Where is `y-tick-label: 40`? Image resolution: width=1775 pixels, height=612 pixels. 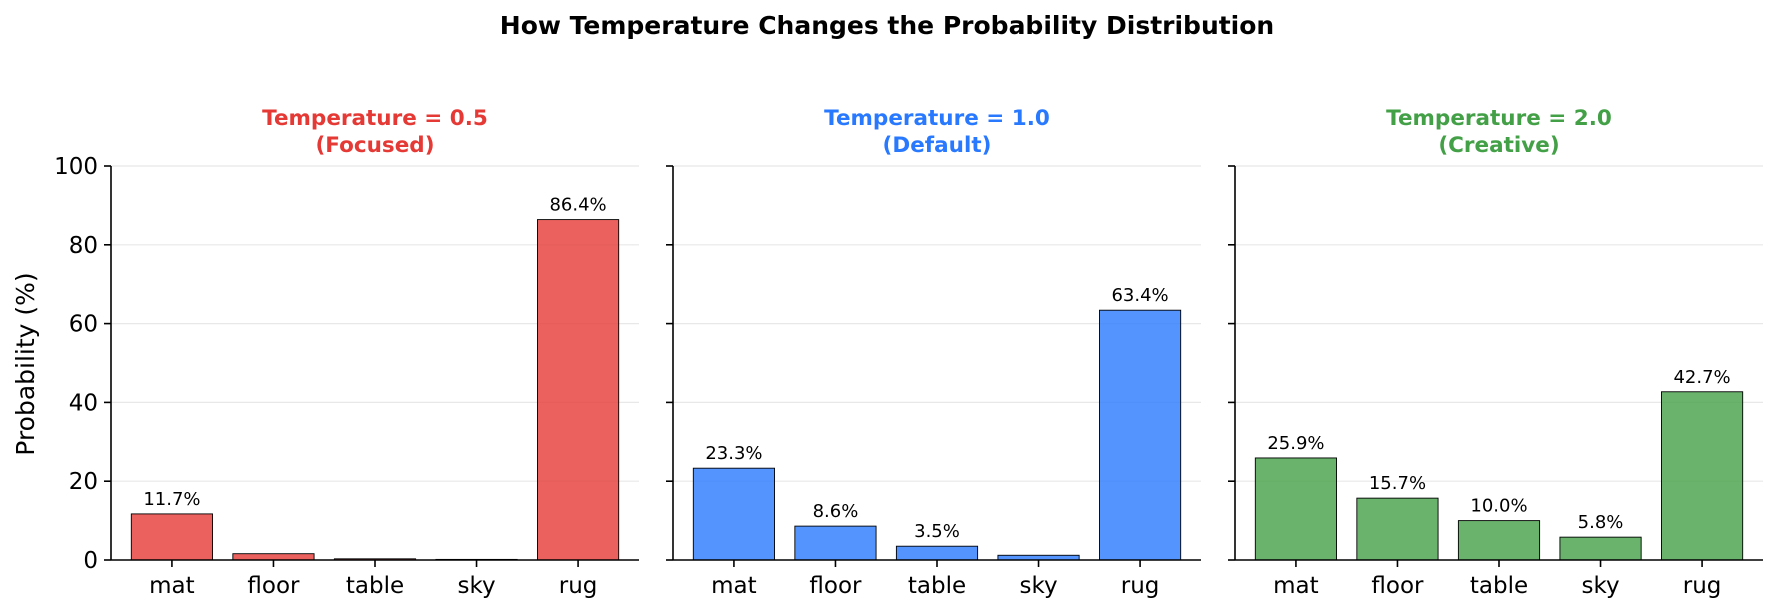 y-tick-label: 40 is located at coordinates (83, 403).